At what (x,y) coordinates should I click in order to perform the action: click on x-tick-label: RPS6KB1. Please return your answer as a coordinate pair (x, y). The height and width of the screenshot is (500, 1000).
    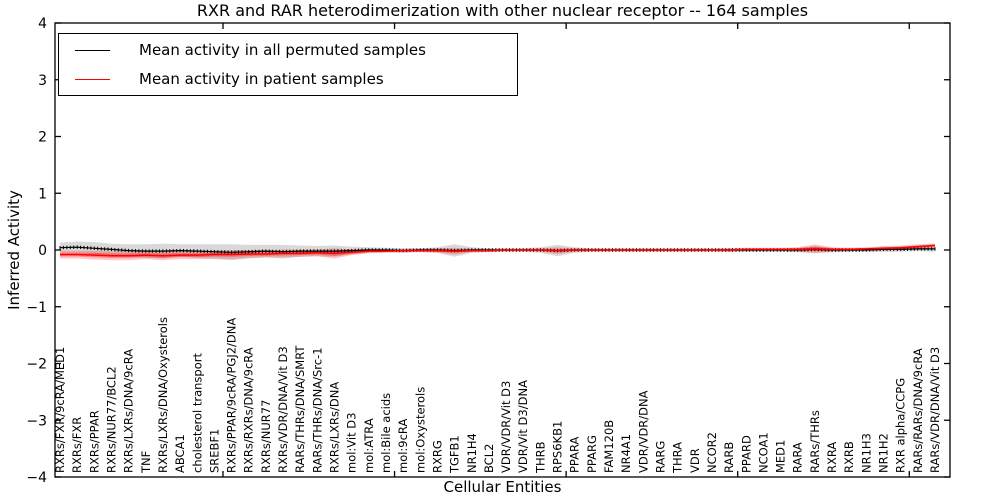
    Looking at the image, I should click on (558, 447).